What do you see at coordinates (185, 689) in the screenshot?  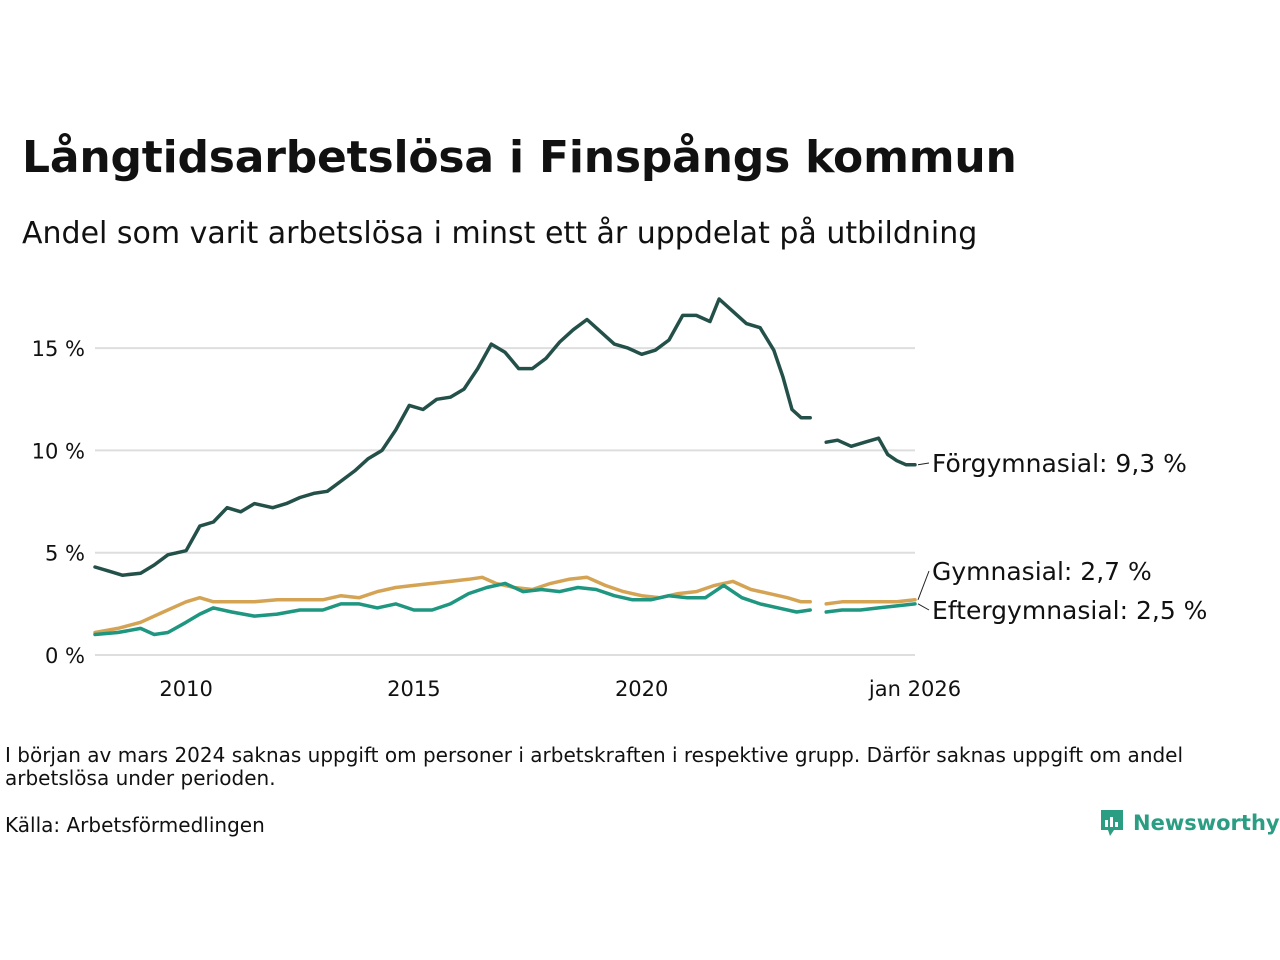 I see `x-tick-label: 2010` at bounding box center [185, 689].